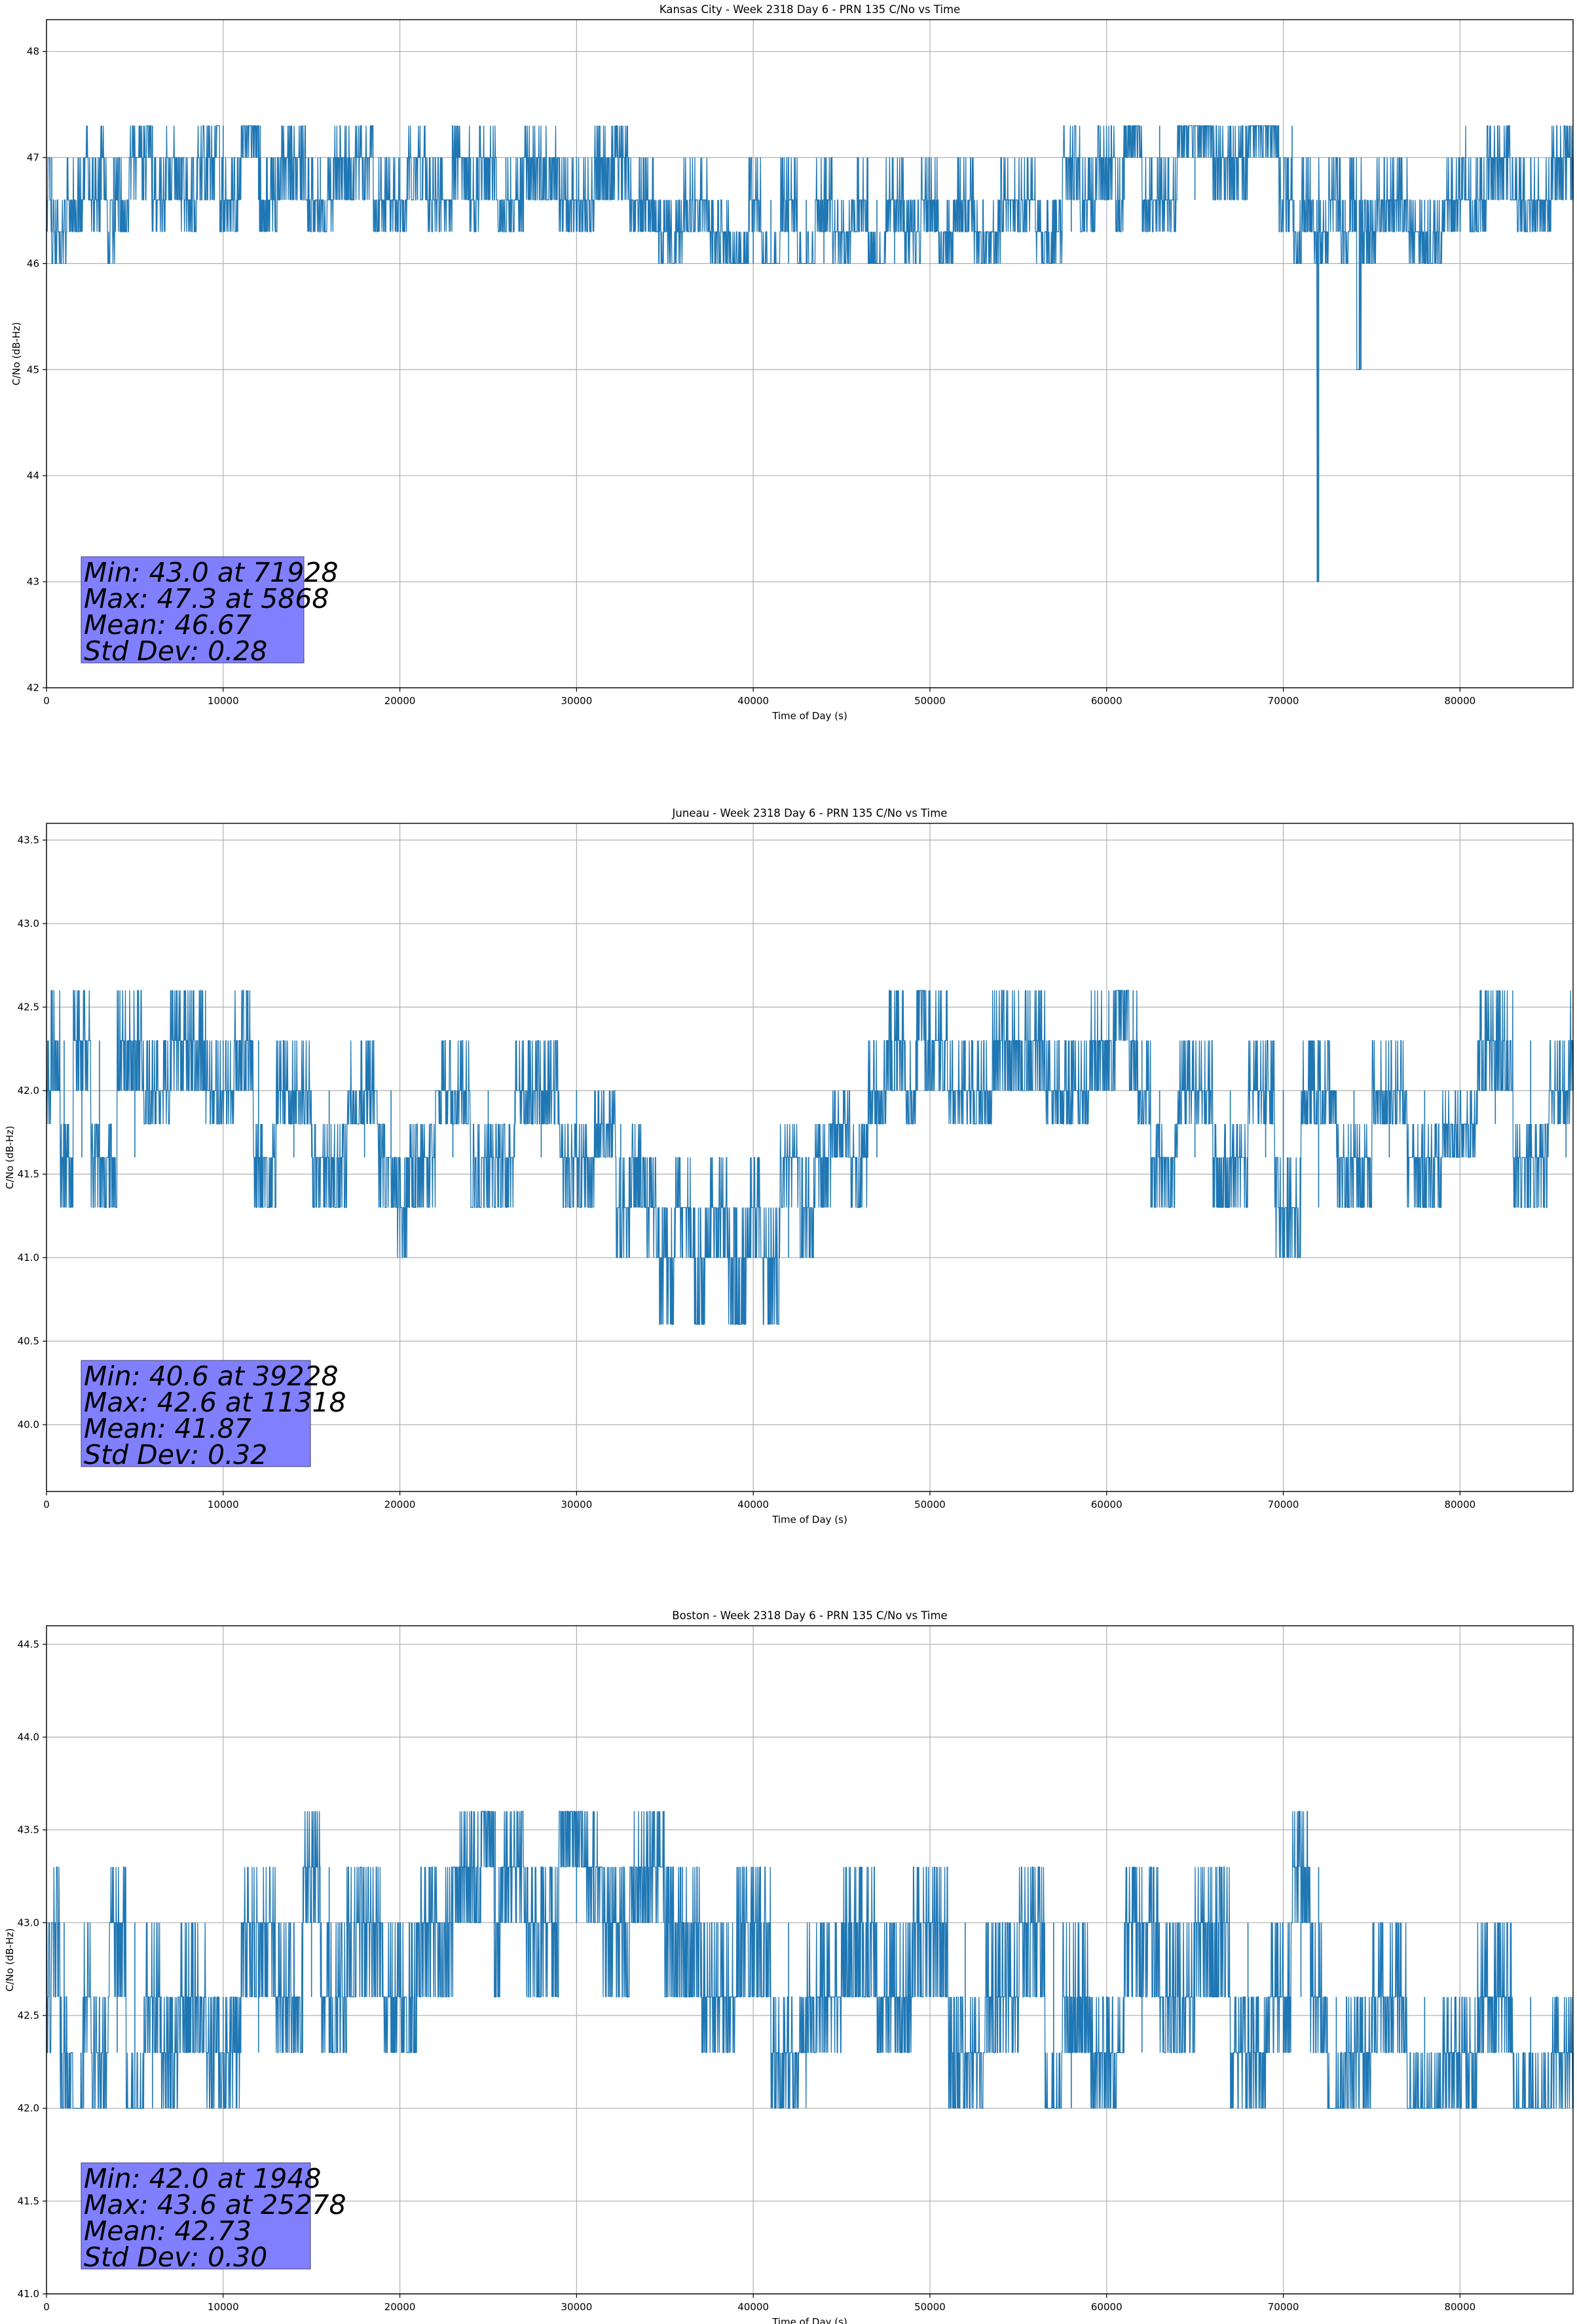 Image resolution: width=1577 pixels, height=2324 pixels. I want to click on stats-line: Max: 42.6 at 11318, so click(215, 1402).